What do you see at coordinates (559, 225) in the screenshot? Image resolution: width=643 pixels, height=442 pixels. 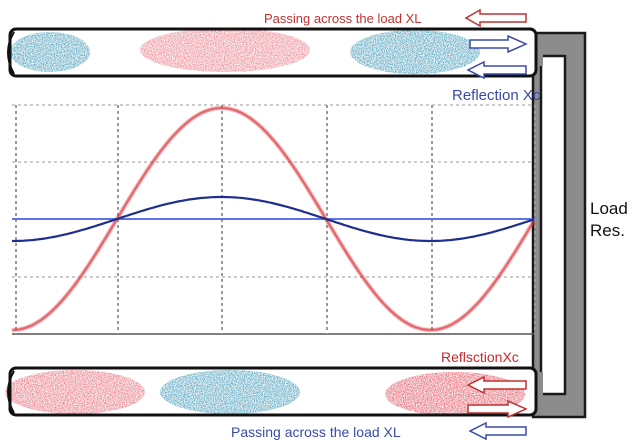 I see `load-resistor-bar` at bounding box center [559, 225].